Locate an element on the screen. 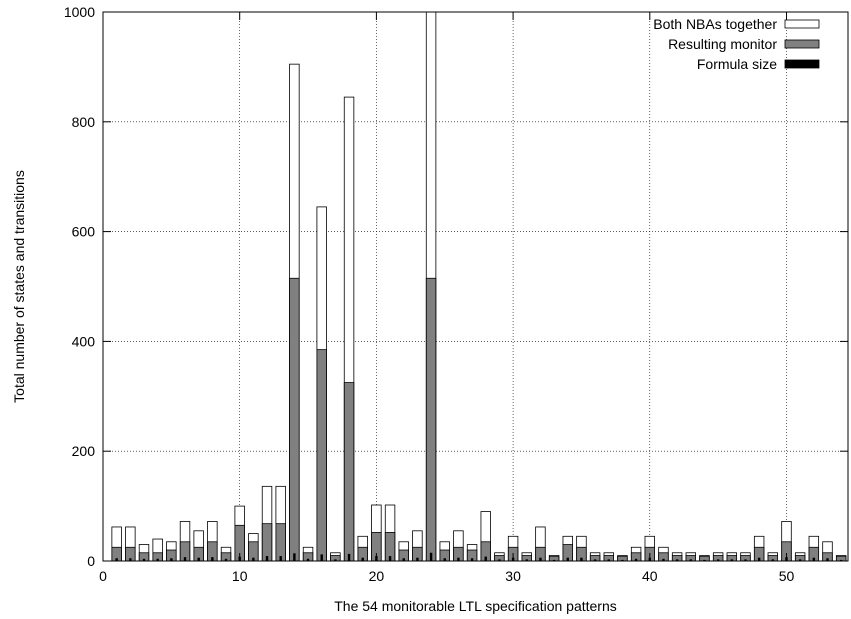  y-axis-label: Total number of states and transitions is located at coordinates (19, 286).